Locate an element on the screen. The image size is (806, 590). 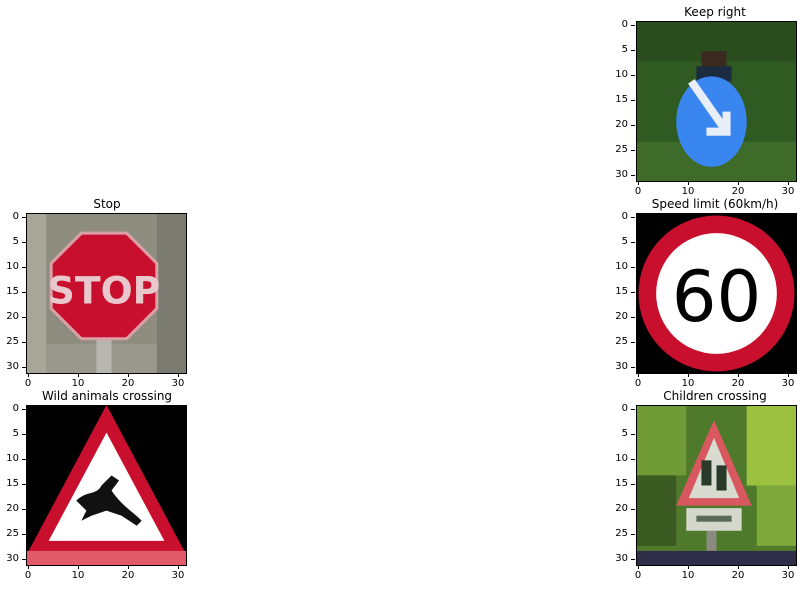
speed-limit-sign-image: 60 is located at coordinates (716, 293).